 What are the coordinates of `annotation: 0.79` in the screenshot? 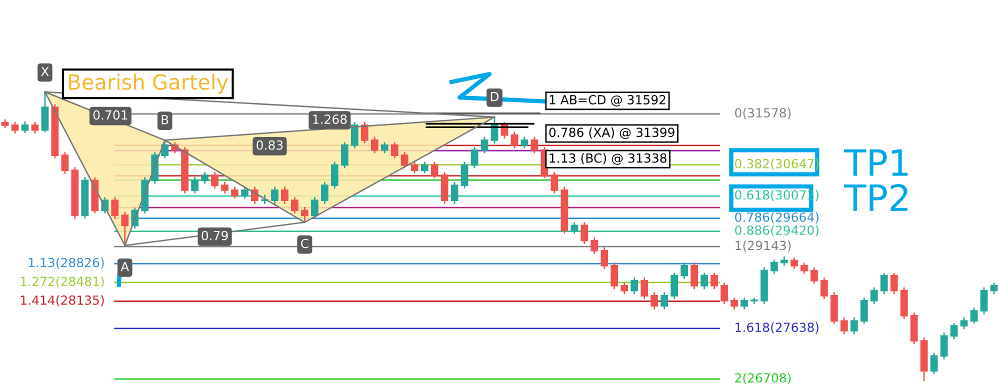 It's located at (215, 235).